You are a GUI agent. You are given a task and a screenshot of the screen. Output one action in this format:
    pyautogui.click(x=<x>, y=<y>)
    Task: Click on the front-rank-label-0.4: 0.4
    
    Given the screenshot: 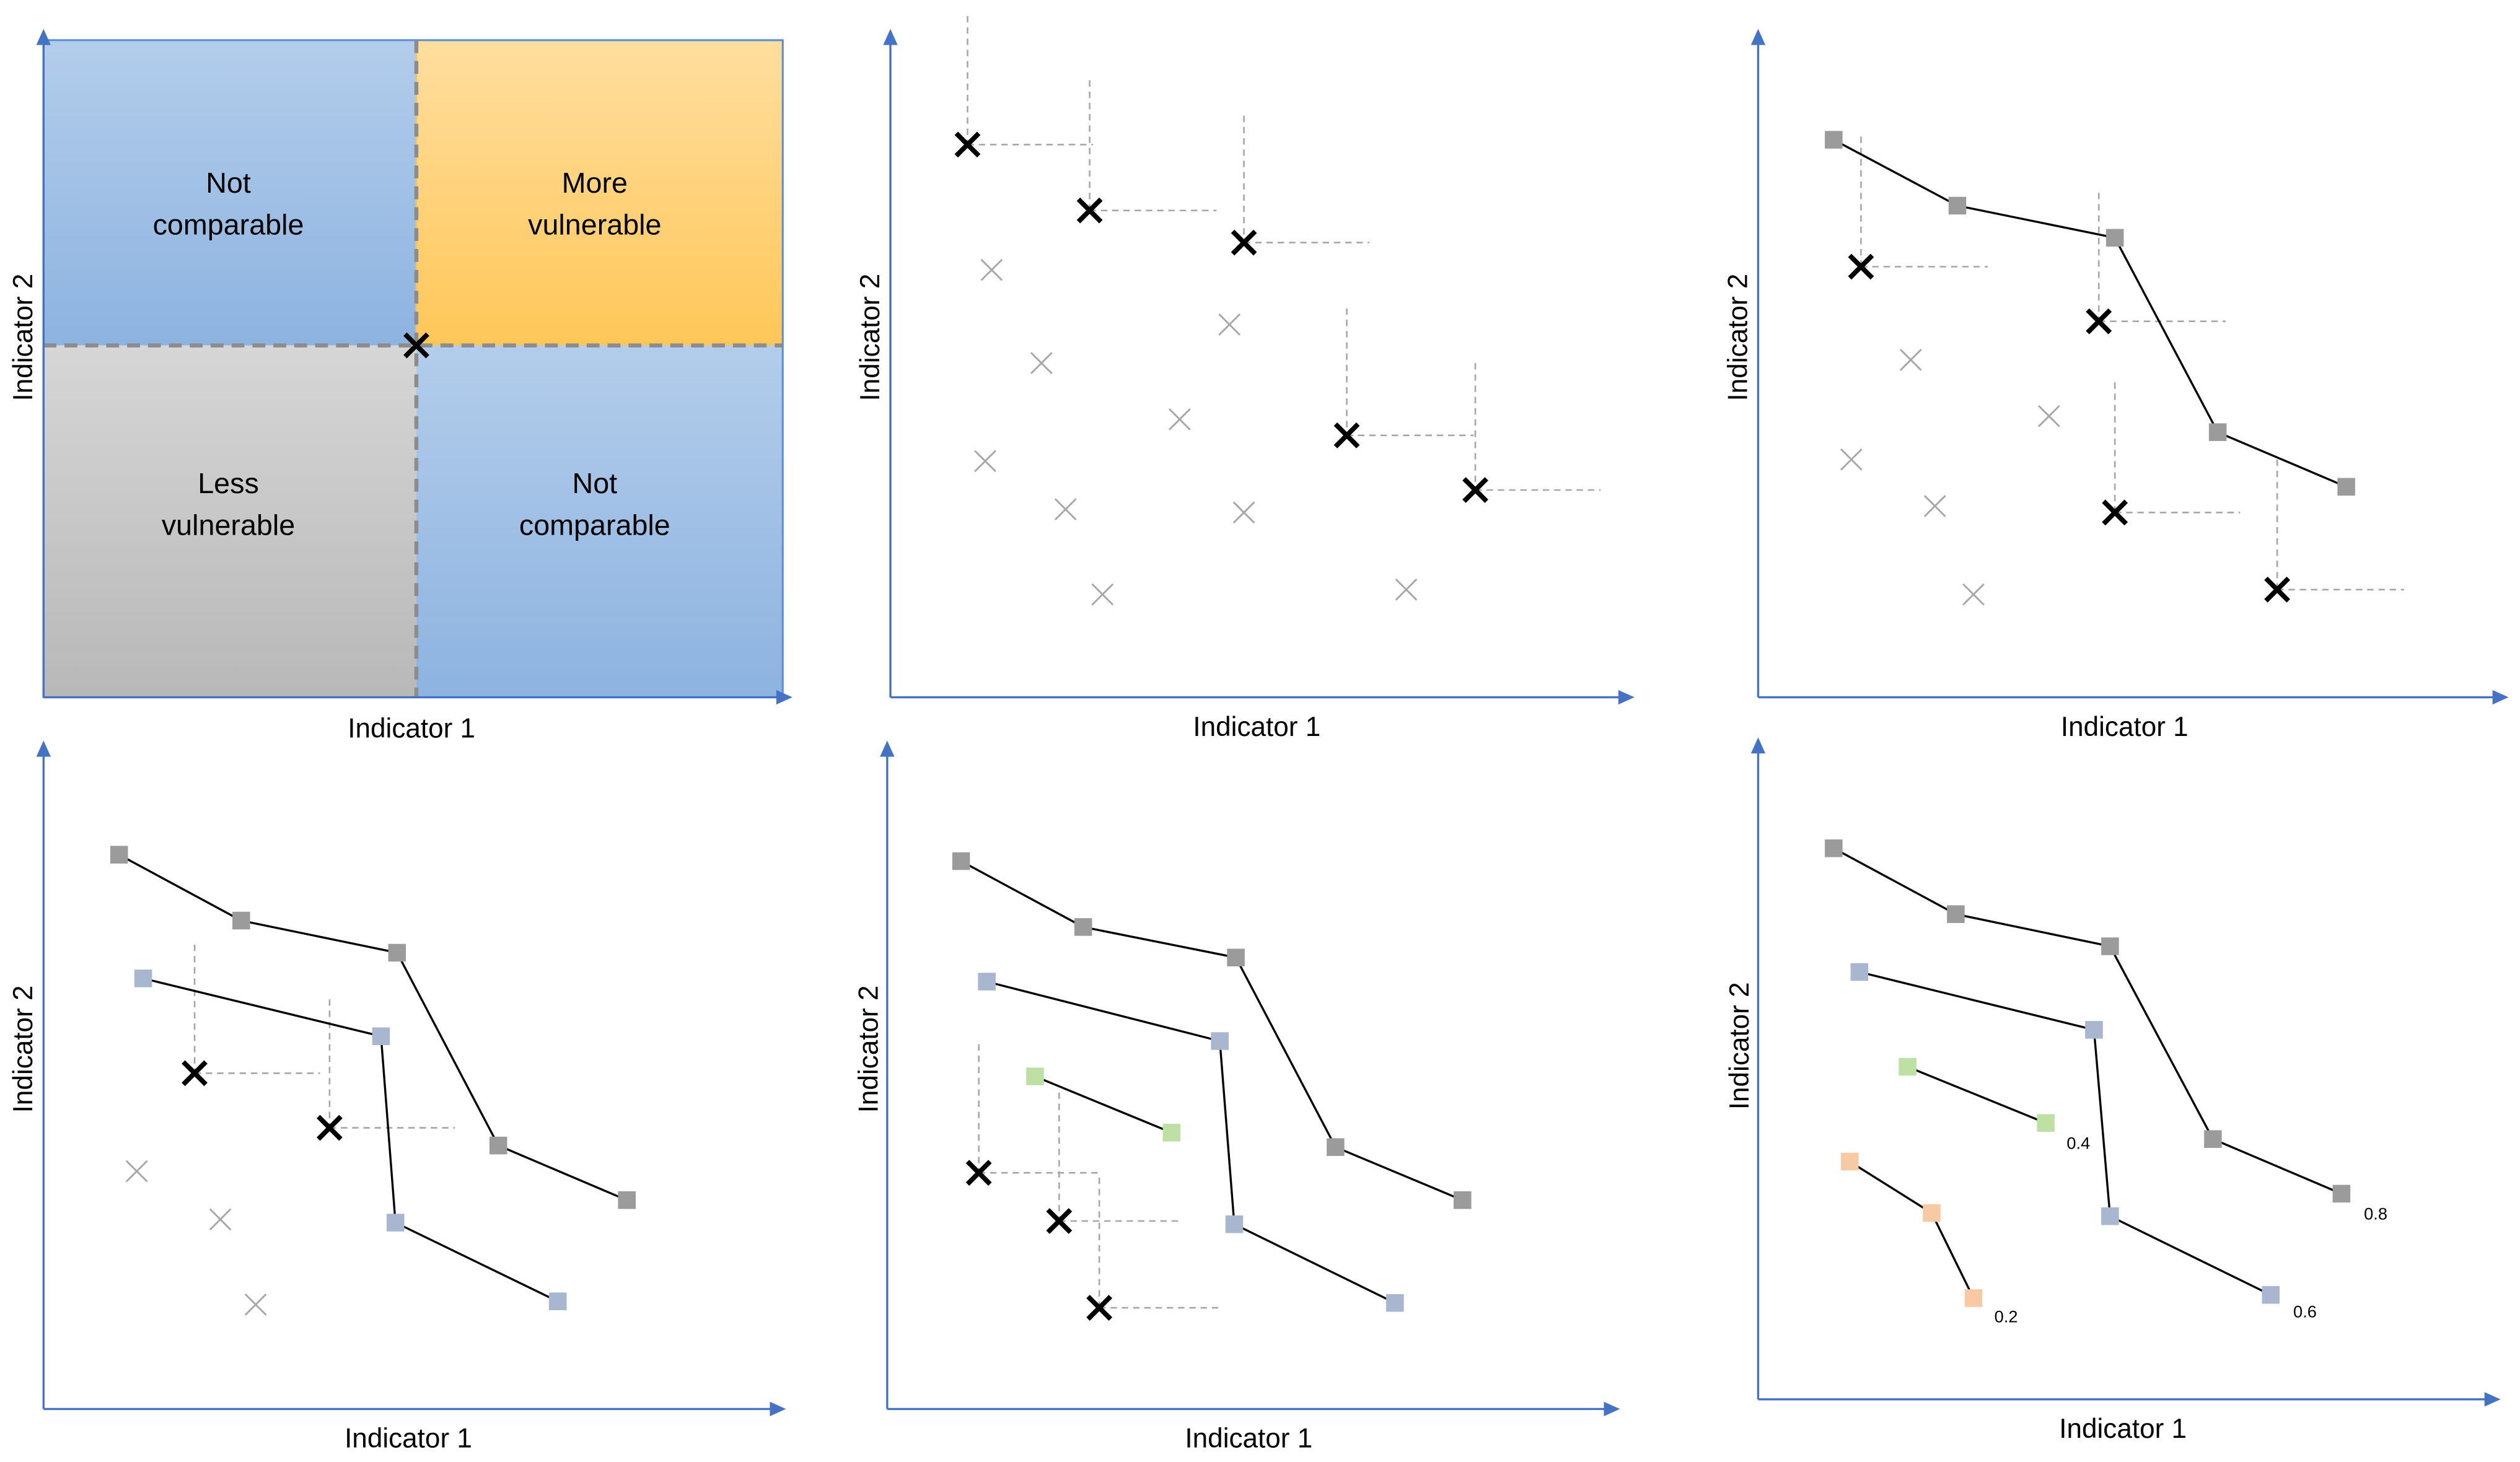 What is the action you would take?
    pyautogui.click(x=2078, y=1142)
    